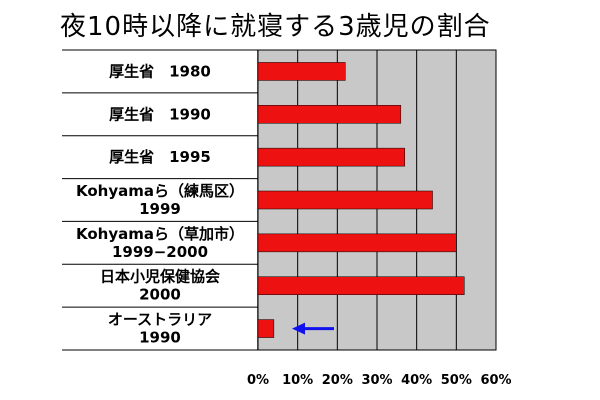  Describe the element at coordinates (160, 320) in the screenshot. I see `category-label: オーストラリア` at that location.